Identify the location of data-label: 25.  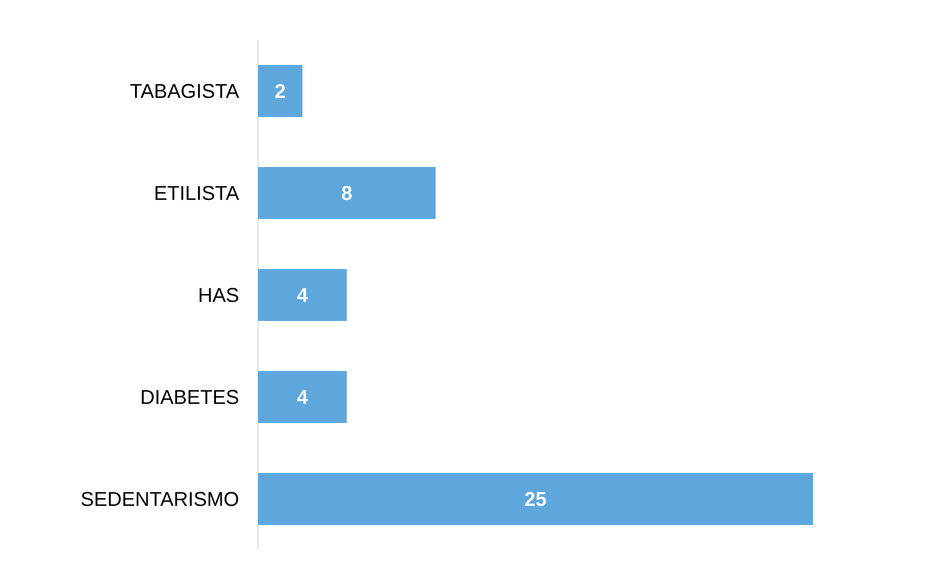
(535, 499).